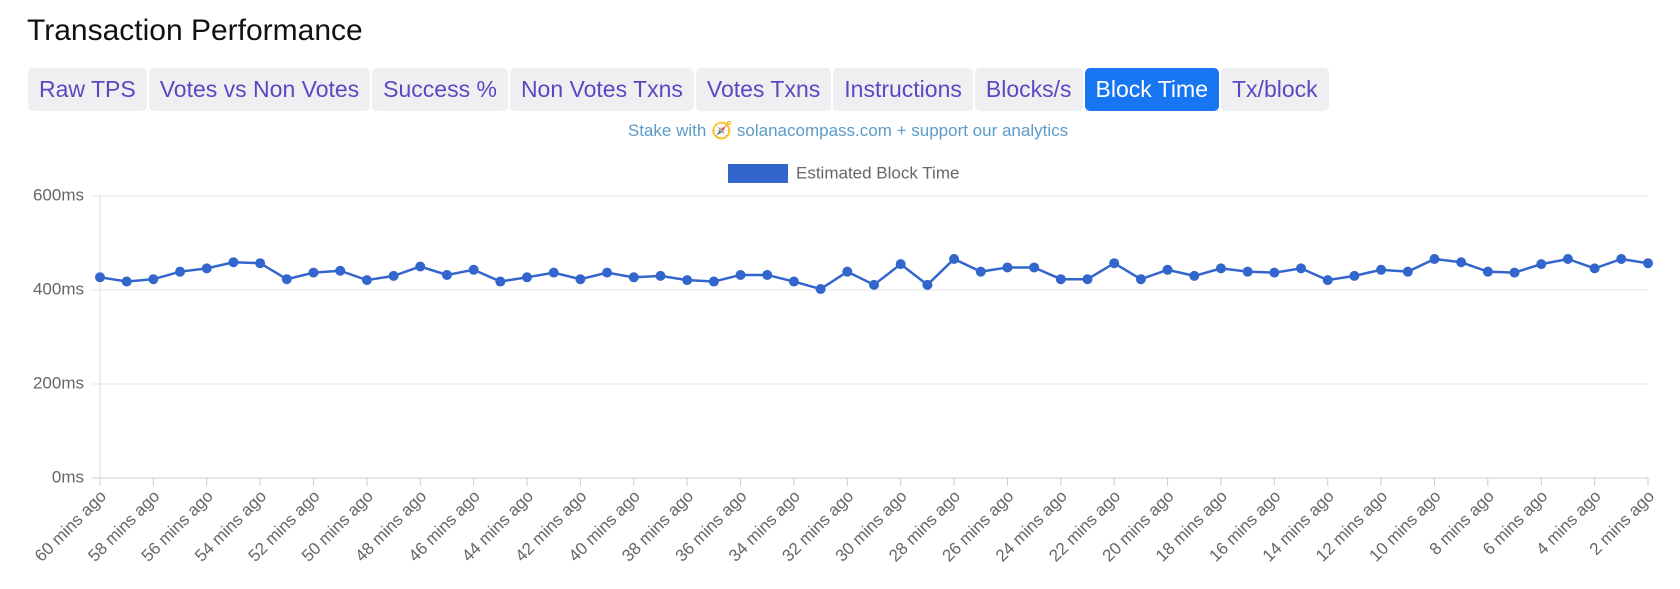 Image resolution: width=1680 pixels, height=589 pixels. What do you see at coordinates (758, 173) in the screenshot?
I see `legend-swatch` at bounding box center [758, 173].